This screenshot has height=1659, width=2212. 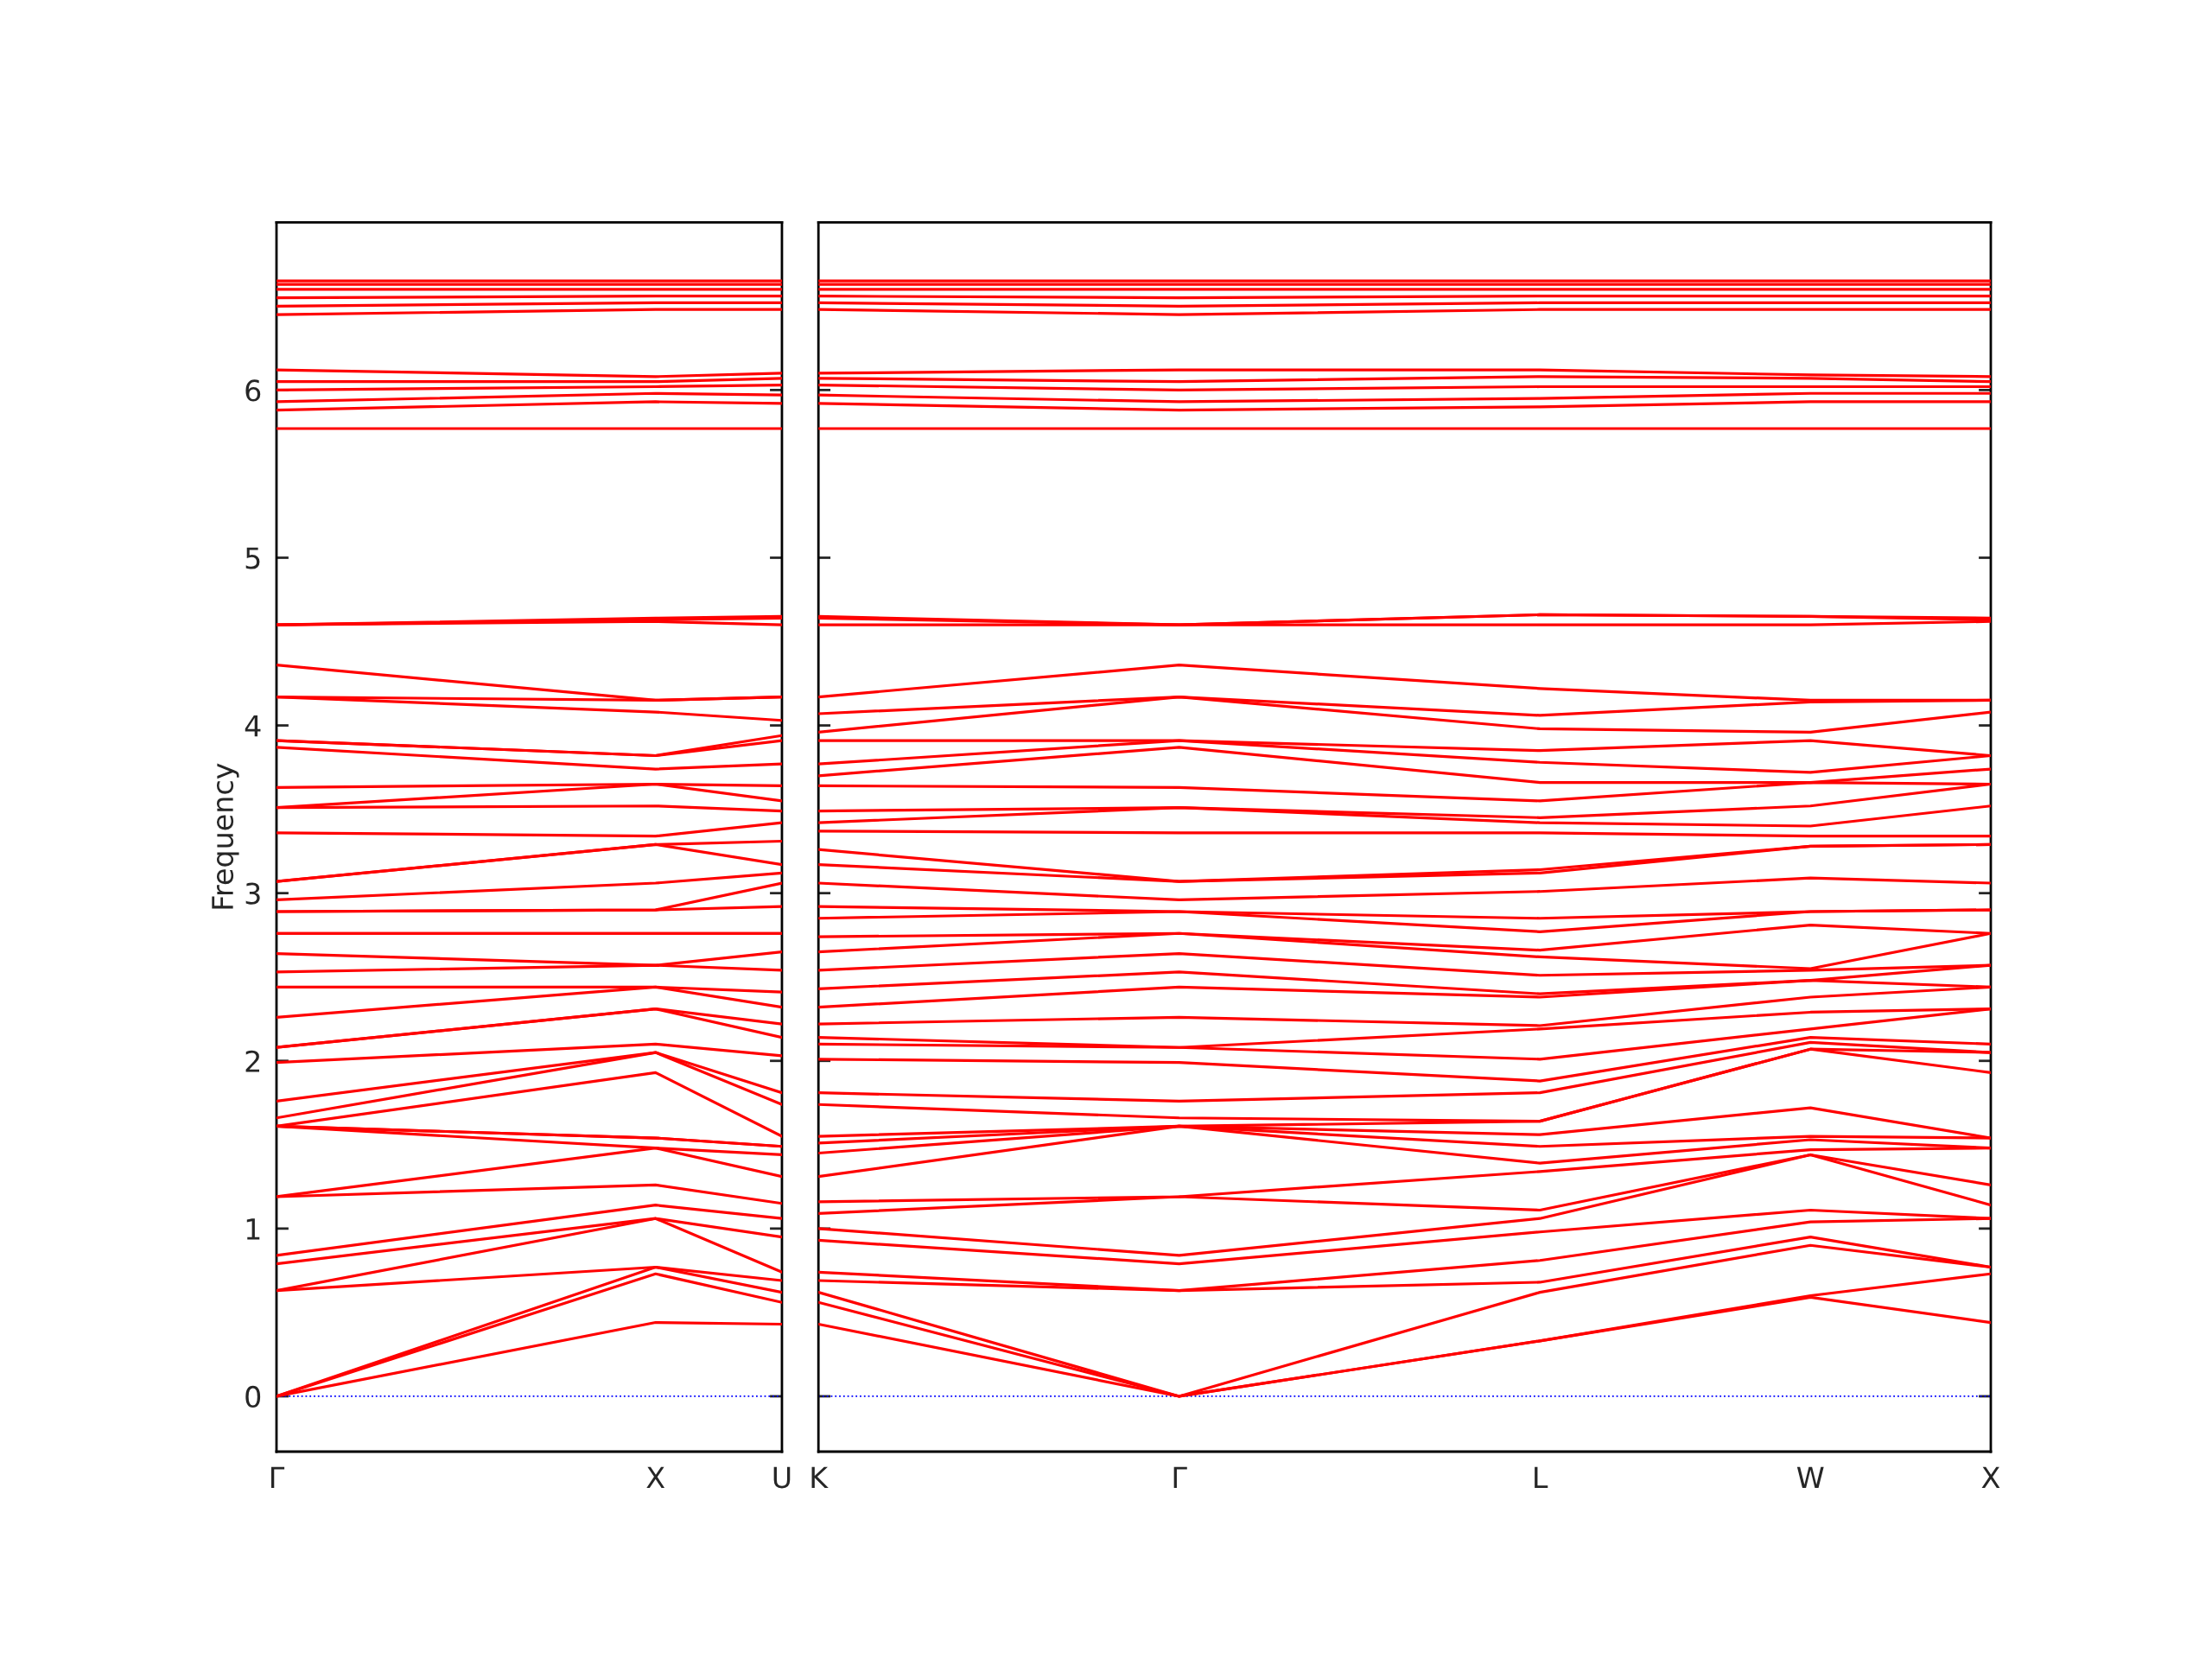 I want to click on y-tick-label: 4, so click(x=253, y=726).